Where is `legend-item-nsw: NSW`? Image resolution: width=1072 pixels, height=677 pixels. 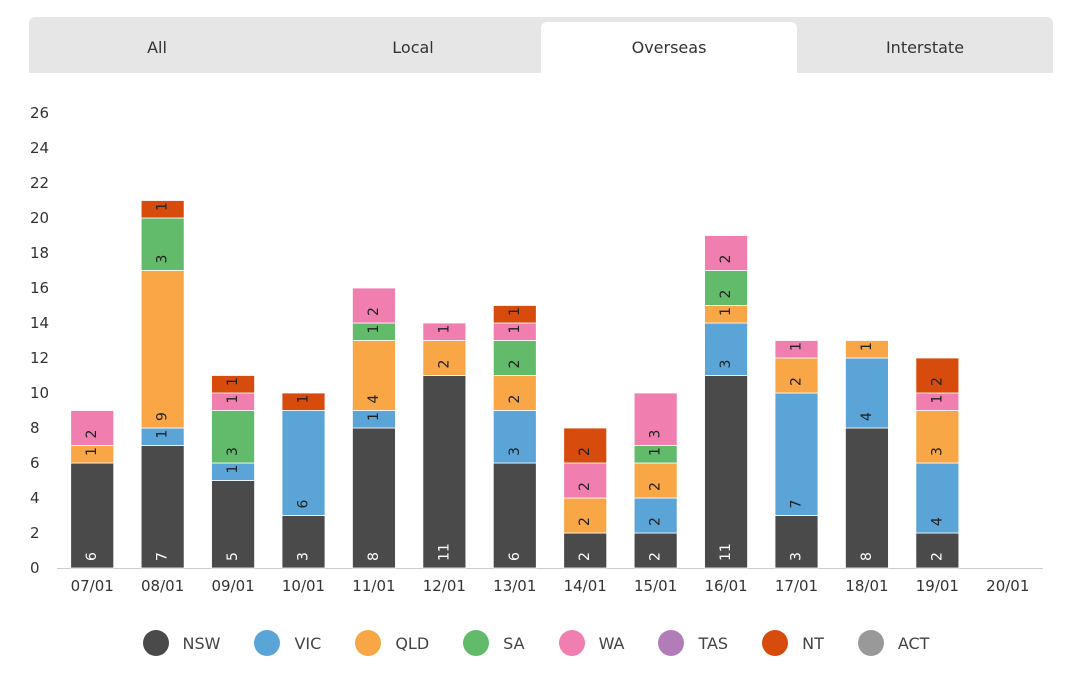
legend-item-nsw: NSW is located at coordinates (181, 643).